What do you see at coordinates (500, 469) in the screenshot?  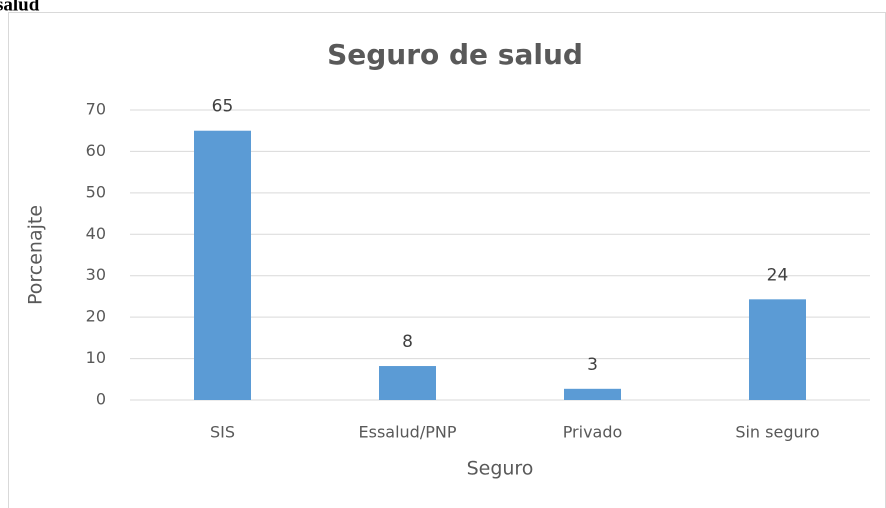 I see `x-axis-title: Seguro` at bounding box center [500, 469].